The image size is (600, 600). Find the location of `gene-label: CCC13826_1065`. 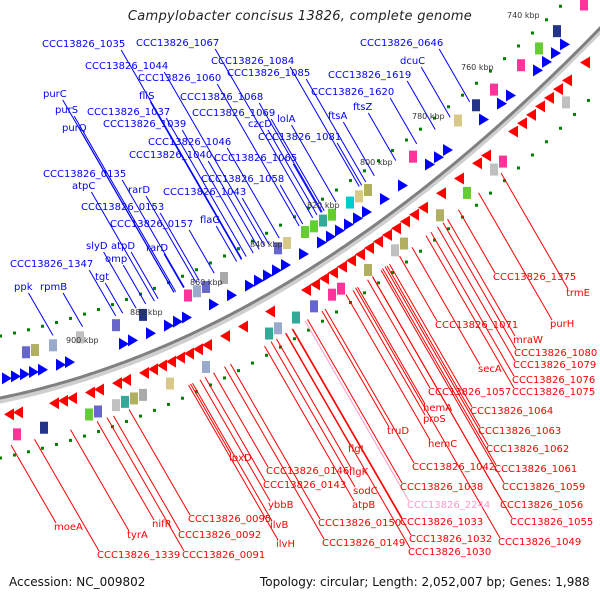

gene-label: CCC13826_1065 is located at coordinates (256, 158).